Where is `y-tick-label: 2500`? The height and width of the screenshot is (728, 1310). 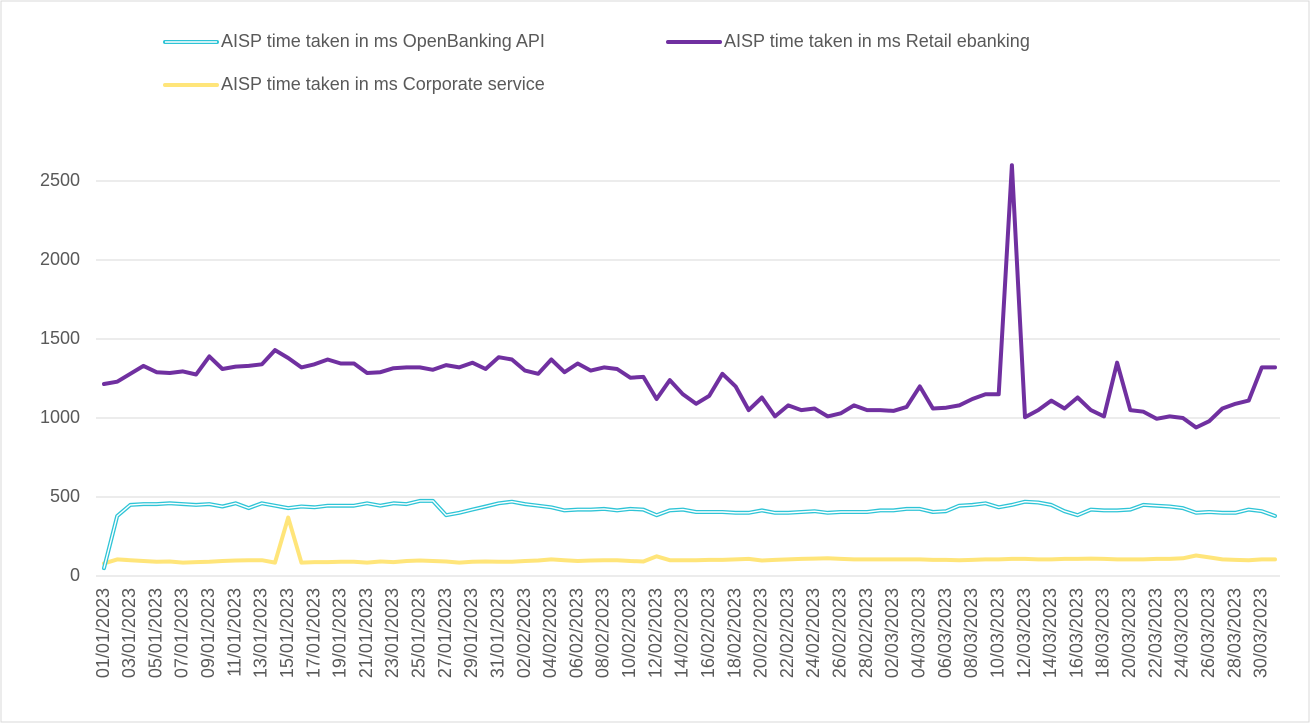 y-tick-label: 2500 is located at coordinates (60, 180).